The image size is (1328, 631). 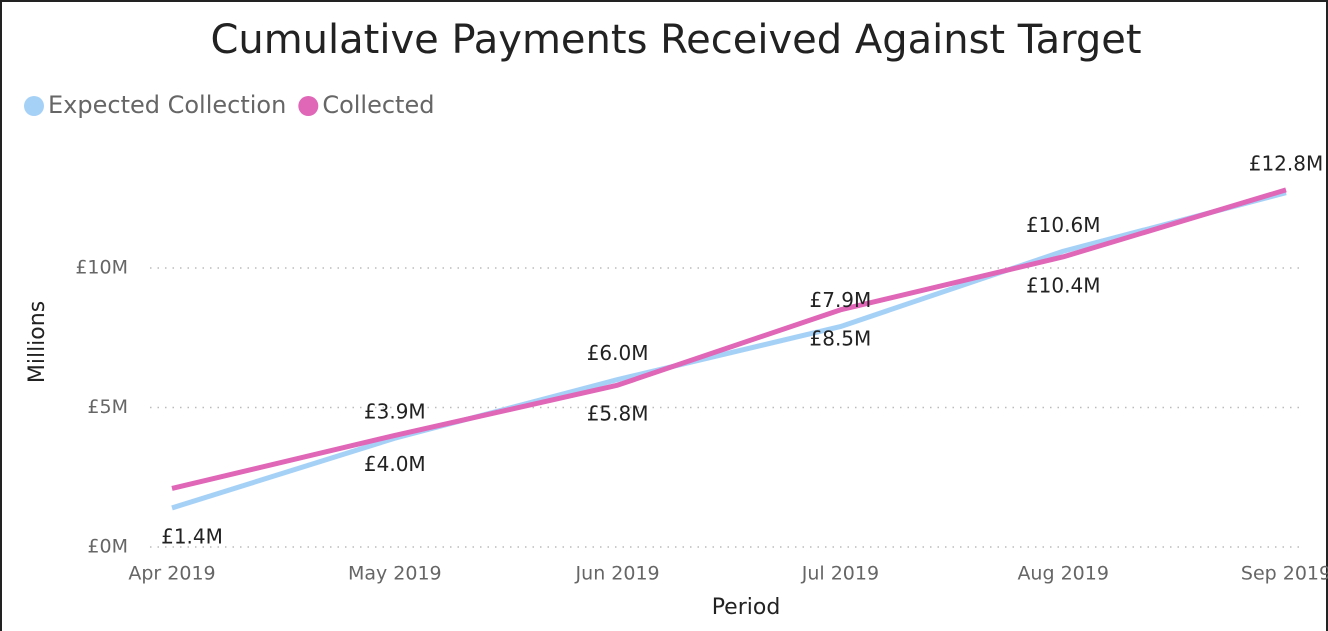 I want to click on x-tick-label: Apr 2019, so click(x=171, y=574).